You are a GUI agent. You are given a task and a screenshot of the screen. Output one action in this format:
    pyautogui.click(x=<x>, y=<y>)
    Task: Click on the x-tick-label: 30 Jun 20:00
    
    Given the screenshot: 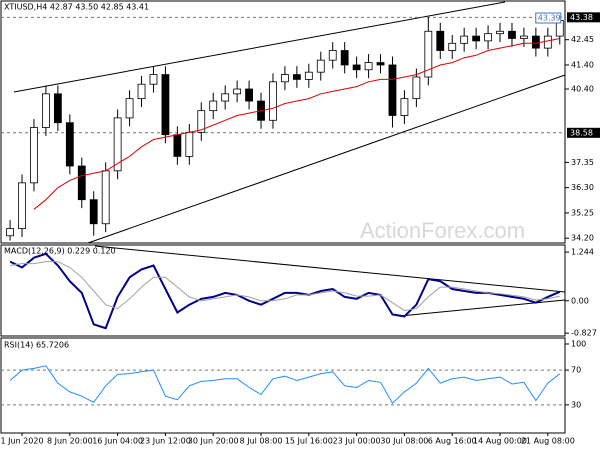 What is the action you would take?
    pyautogui.click(x=213, y=441)
    